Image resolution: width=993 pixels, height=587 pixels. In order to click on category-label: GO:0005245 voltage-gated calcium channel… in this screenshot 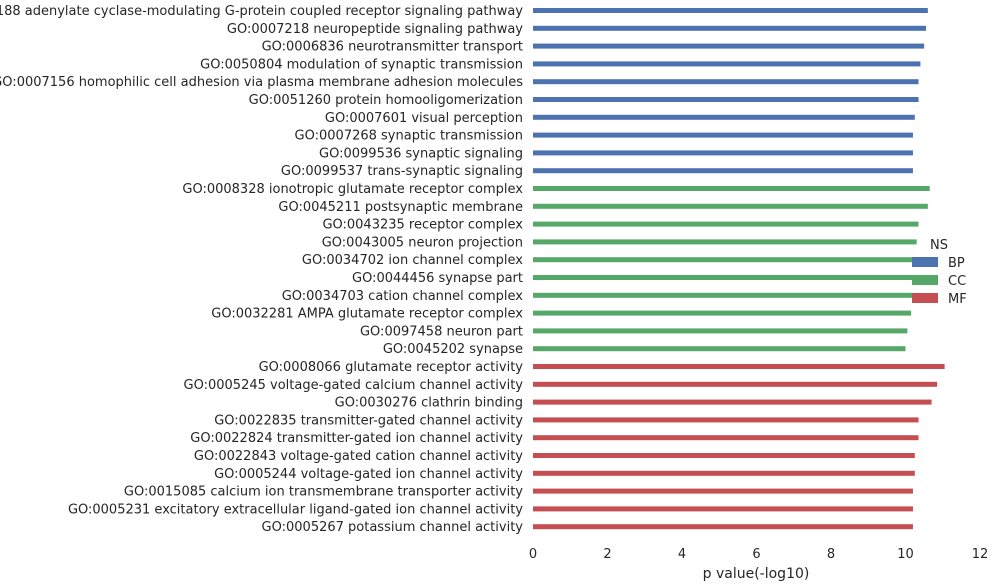, I will do `click(354, 385)`.